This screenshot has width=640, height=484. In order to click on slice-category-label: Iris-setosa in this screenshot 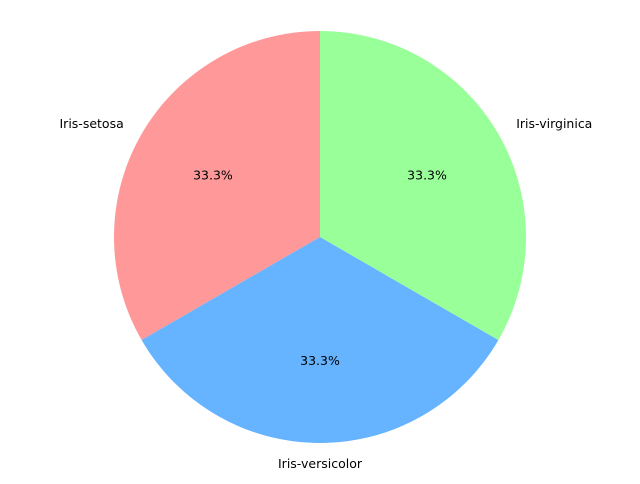, I will do `click(92, 123)`.